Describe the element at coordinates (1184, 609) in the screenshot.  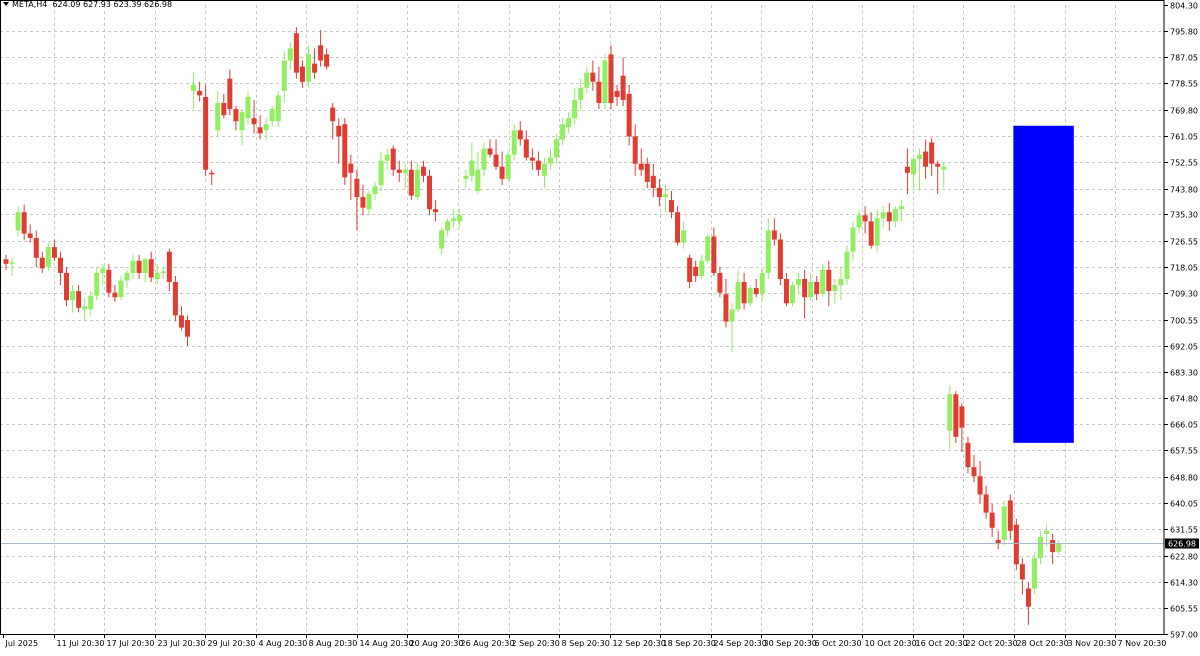
I see `y-tick-label: 605.55` at that location.